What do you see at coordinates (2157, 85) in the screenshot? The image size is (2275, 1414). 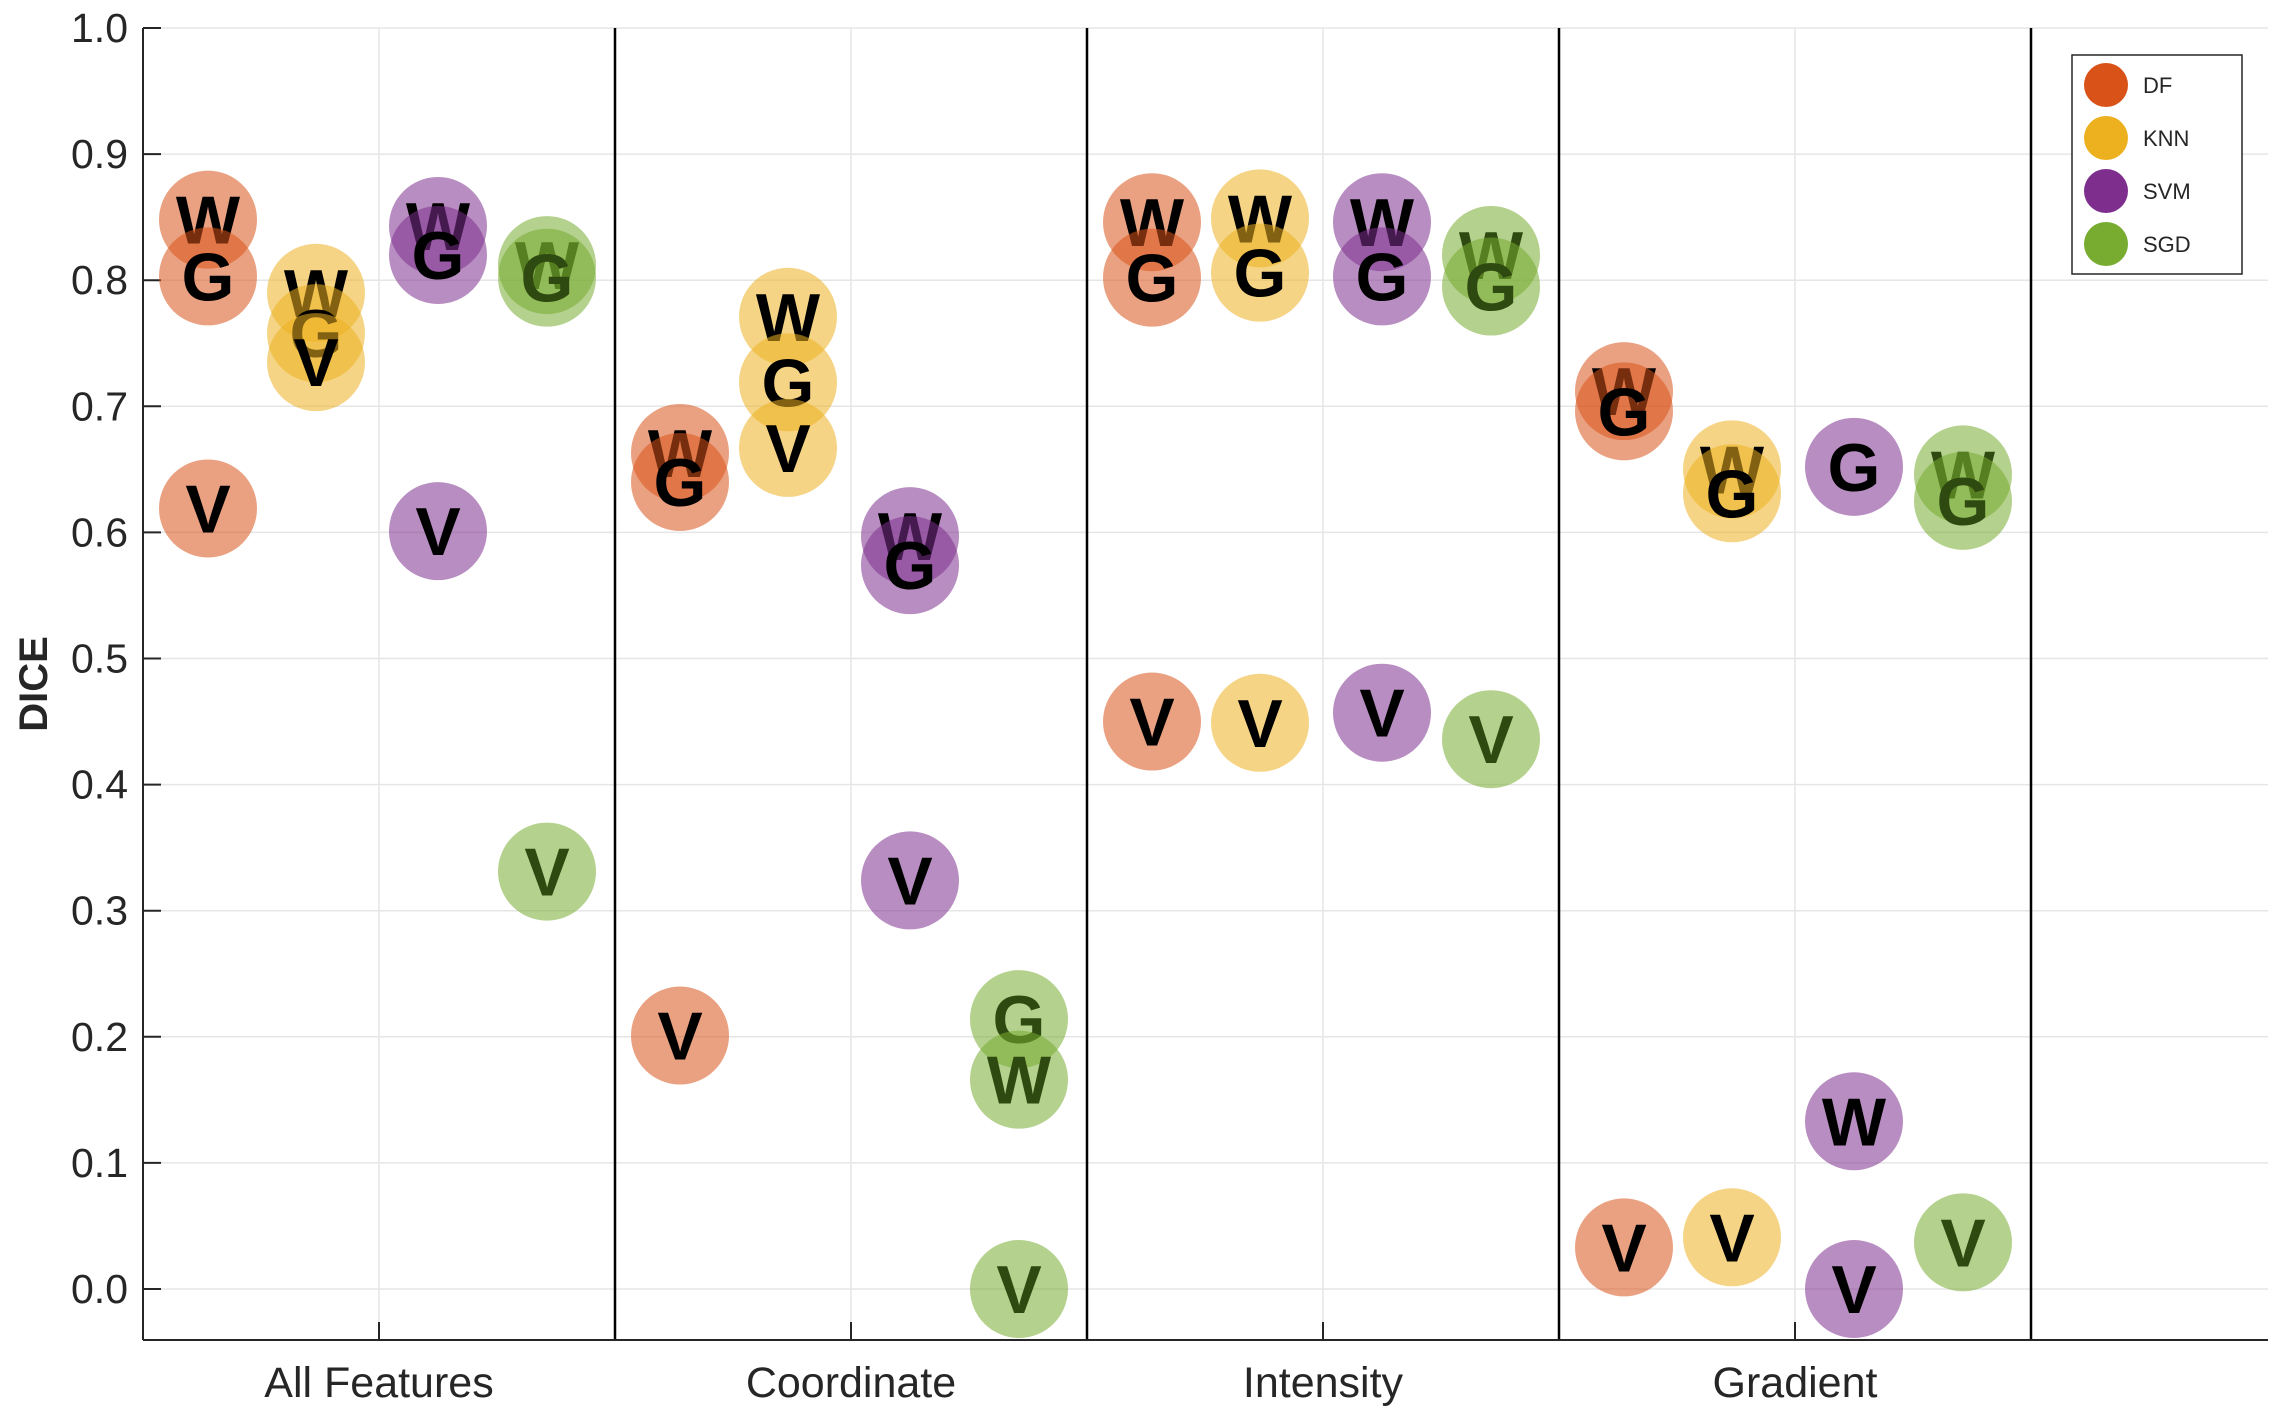 I see `legend-label: DF` at bounding box center [2157, 85].